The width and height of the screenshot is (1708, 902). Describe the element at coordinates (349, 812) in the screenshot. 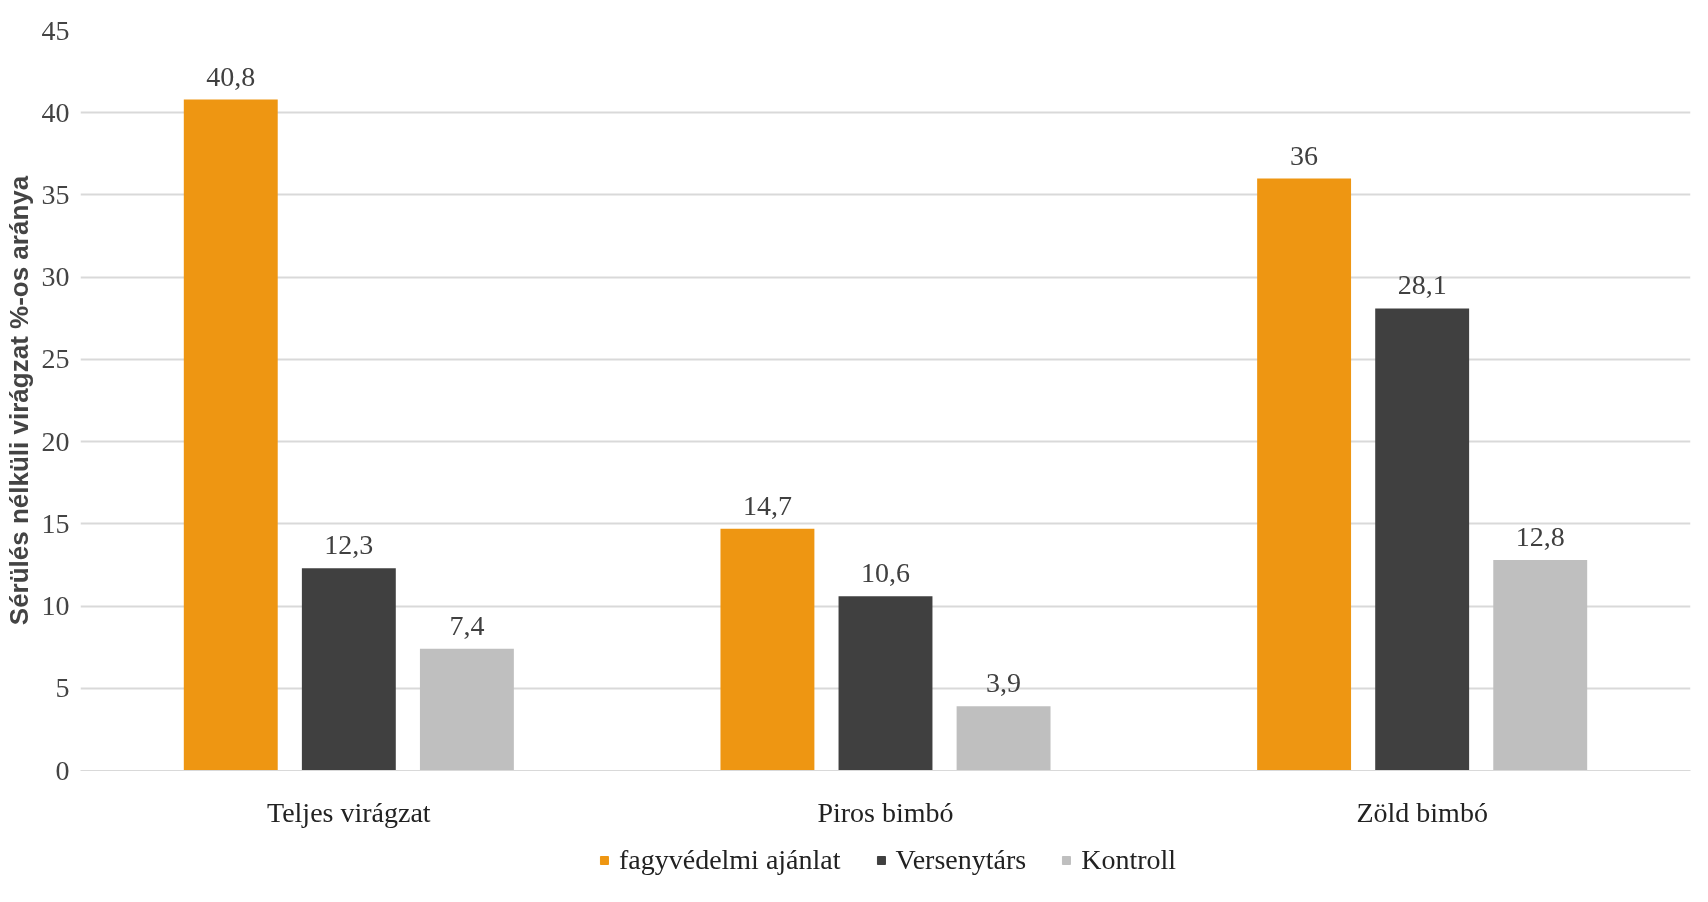

I see `x-tick-label: Teljes virágzat` at that location.